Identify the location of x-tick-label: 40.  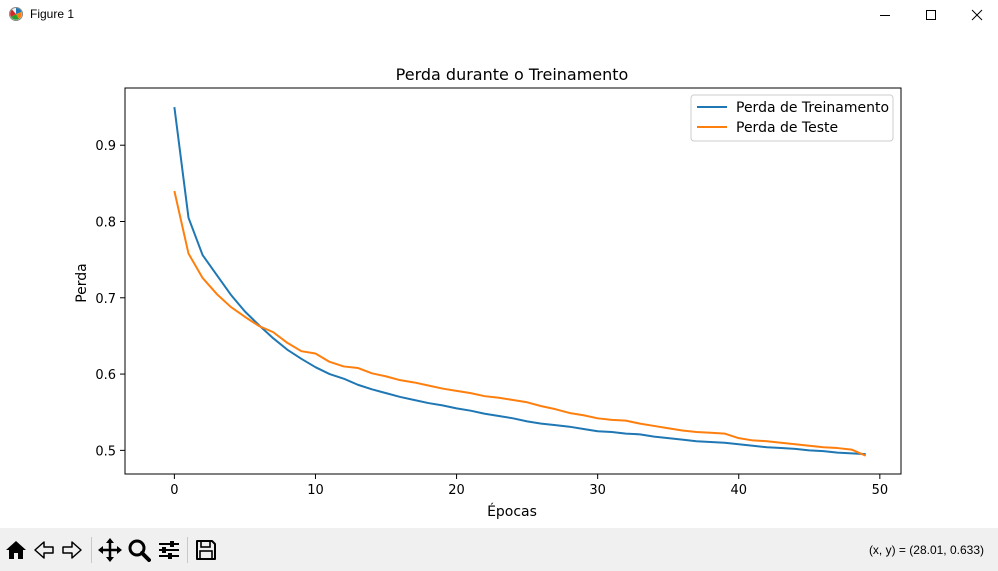
(738, 490).